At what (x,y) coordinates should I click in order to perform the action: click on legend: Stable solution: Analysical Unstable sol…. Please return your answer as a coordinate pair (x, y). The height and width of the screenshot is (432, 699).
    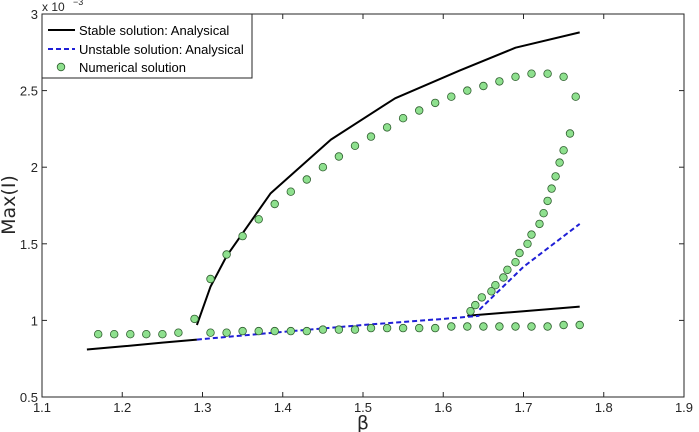
    Looking at the image, I should click on (147, 46).